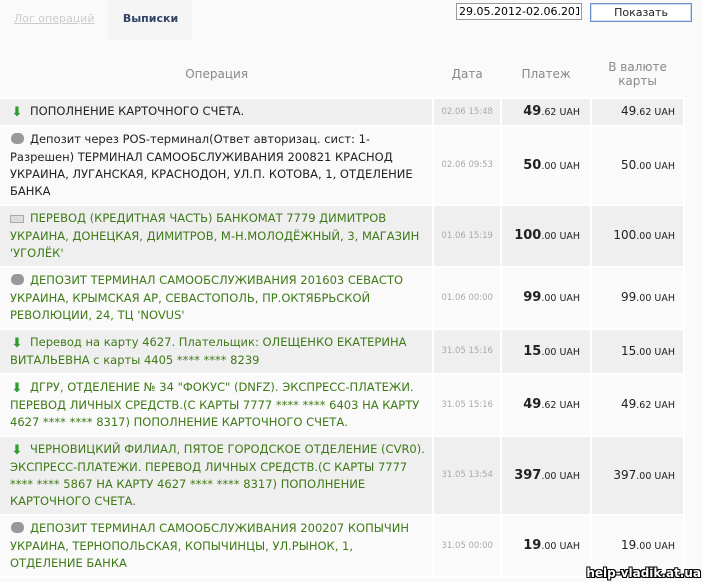 The height and width of the screenshot is (582, 703). I want to click on card-integer: 19, so click(628, 545).